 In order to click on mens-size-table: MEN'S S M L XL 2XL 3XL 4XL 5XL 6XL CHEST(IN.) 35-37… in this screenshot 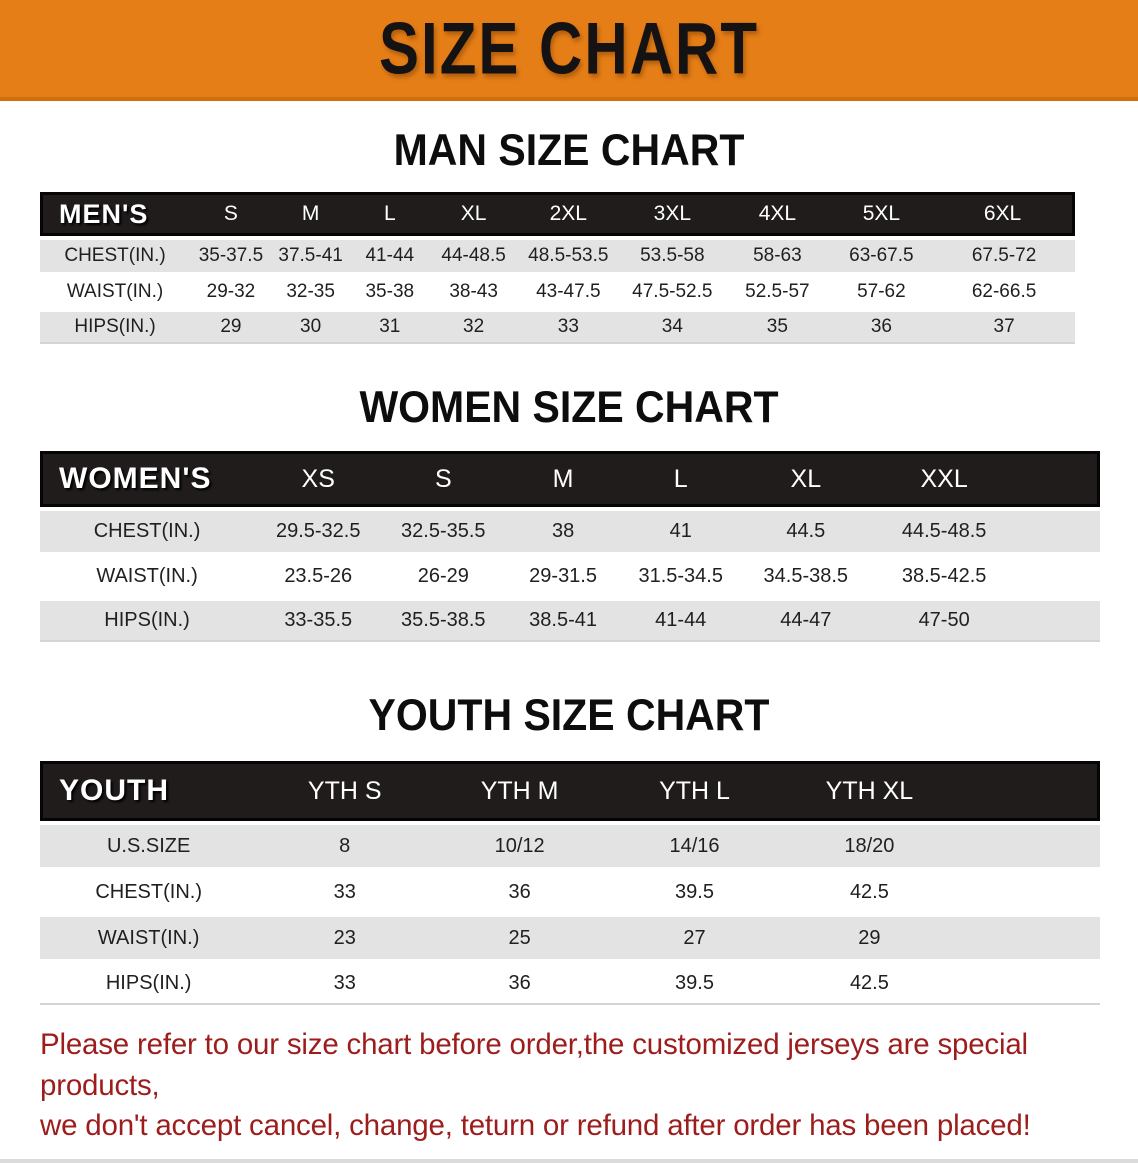, I will do `click(557, 268)`.